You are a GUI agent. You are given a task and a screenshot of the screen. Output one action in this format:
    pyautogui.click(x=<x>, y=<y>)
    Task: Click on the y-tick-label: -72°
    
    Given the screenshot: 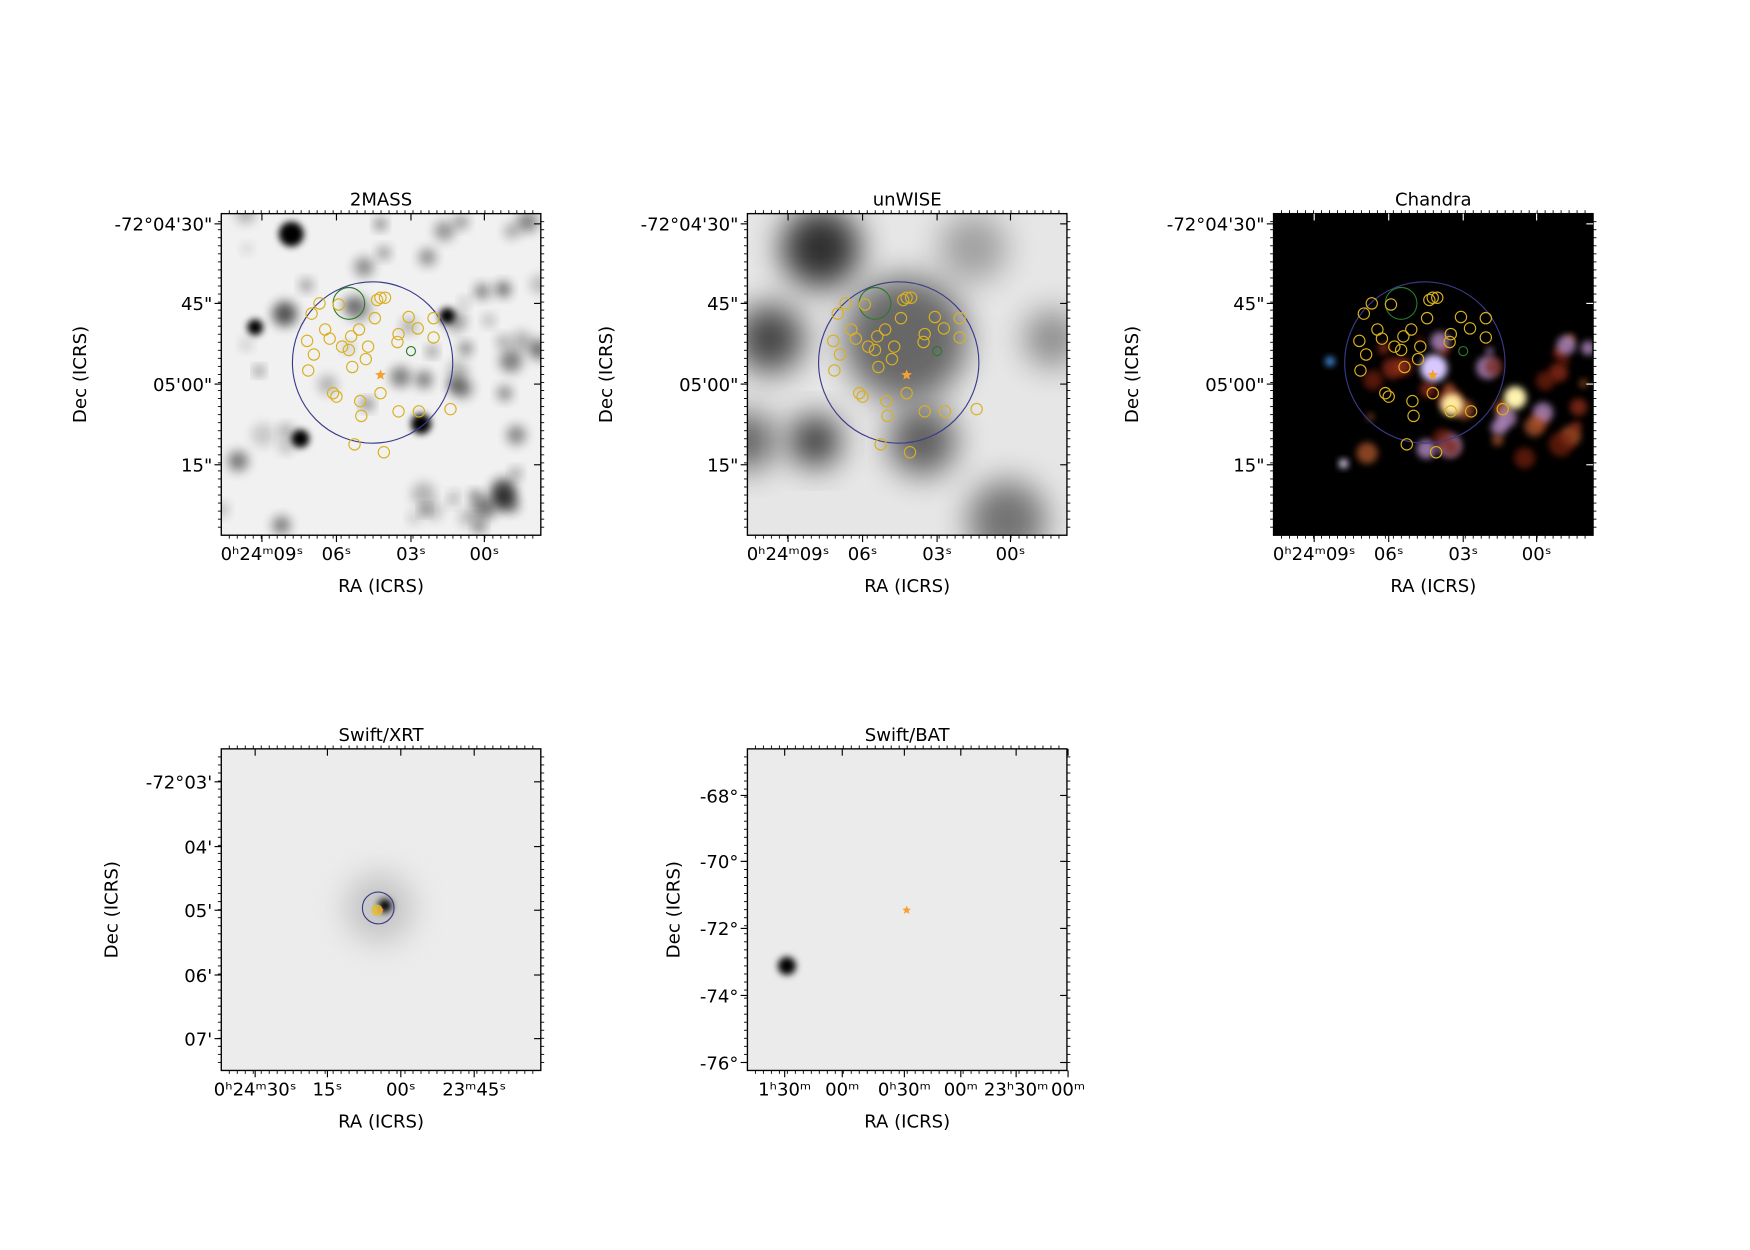 What is the action you would take?
    pyautogui.click(x=719, y=929)
    